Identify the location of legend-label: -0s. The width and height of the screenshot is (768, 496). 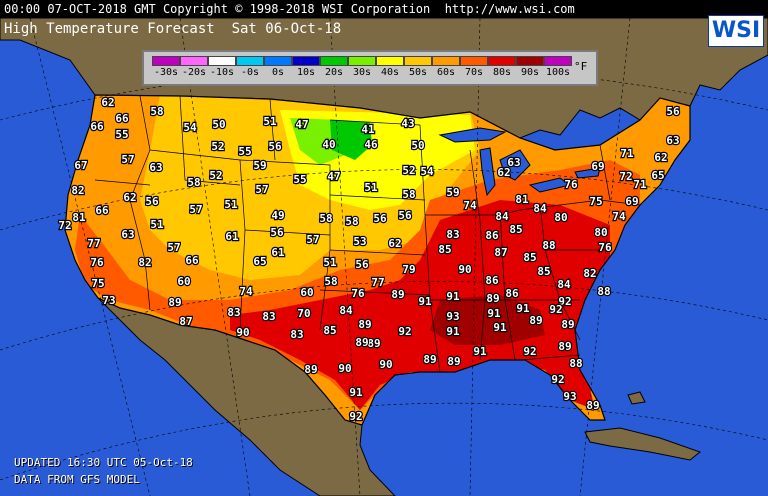
(250, 72).